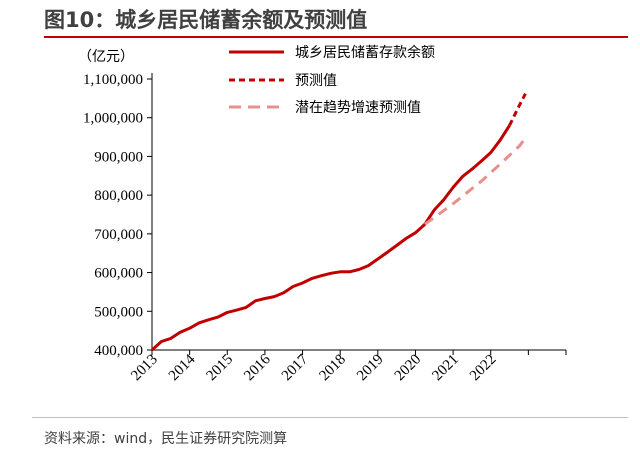  Describe the element at coordinates (113, 80) in the screenshot. I see `y-tick-label: 1,100,000` at that location.